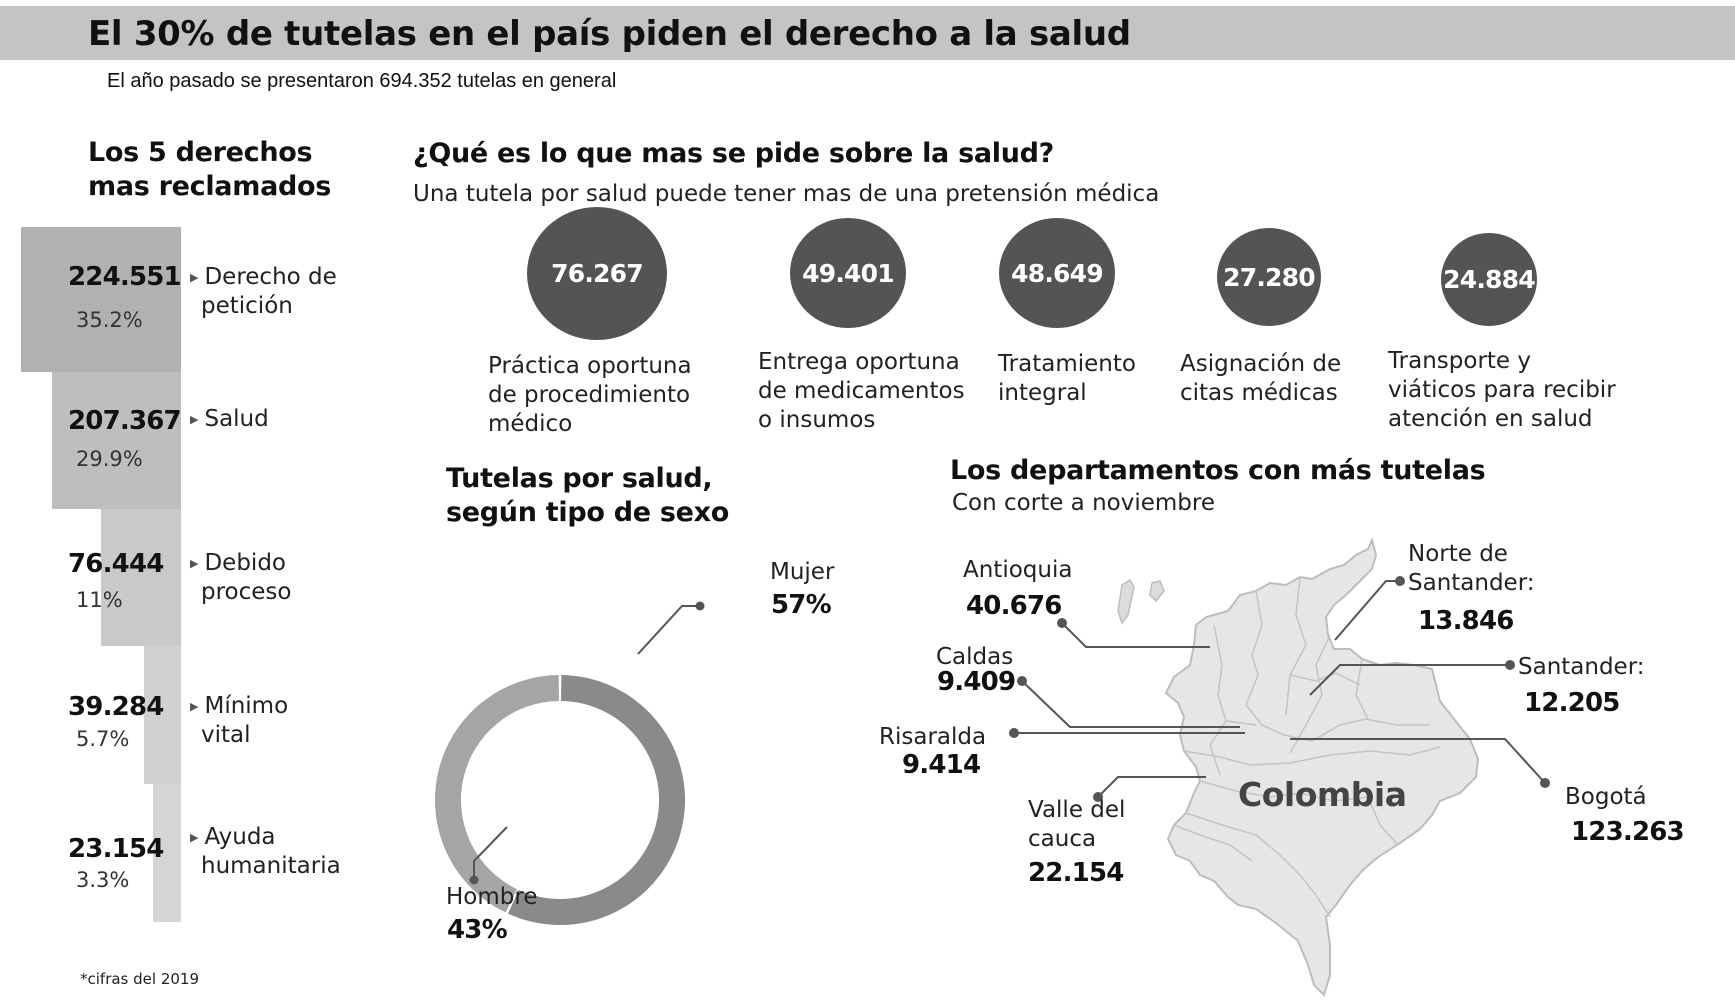 The width and height of the screenshot is (1735, 1000). What do you see at coordinates (209, 170) in the screenshot?
I see `rights-heading: Los 5 derechos mas reclamados` at bounding box center [209, 170].